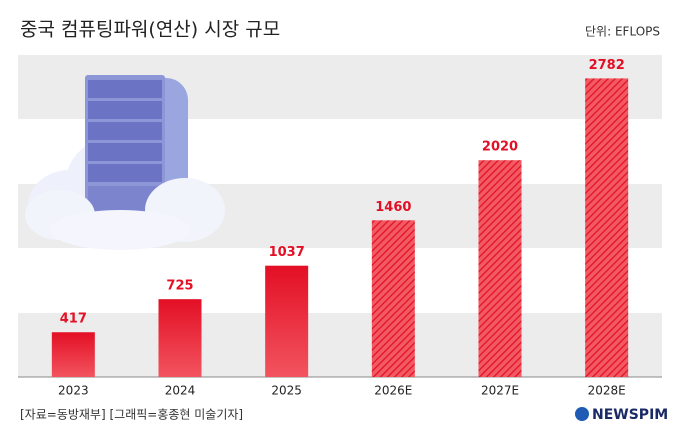 Image resolution: width=680 pixels, height=442 pixels. Describe the element at coordinates (73, 319) in the screenshot. I see `value-label: 417` at that location.